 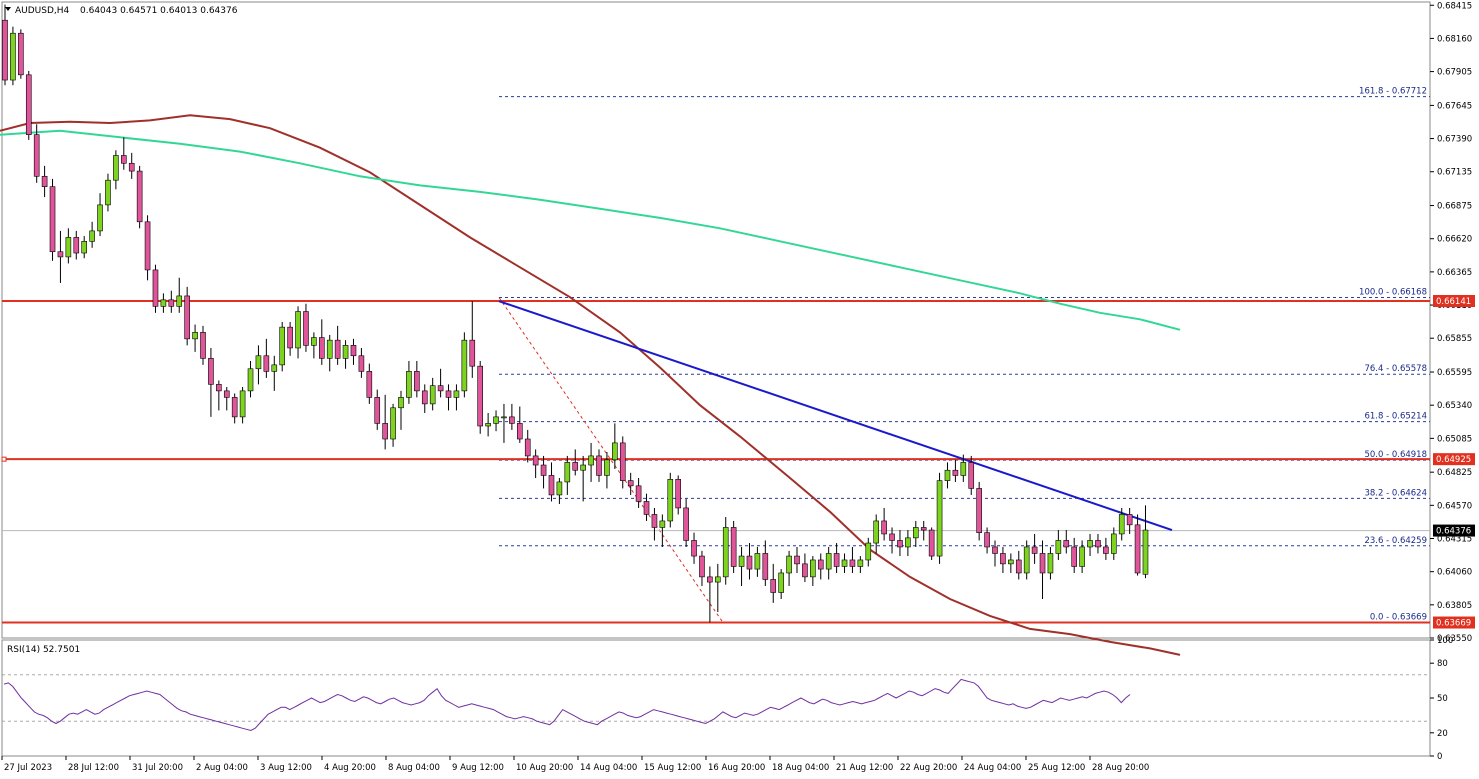 I want to click on time-tick-label: 21 Aug 12:00, so click(x=864, y=768).